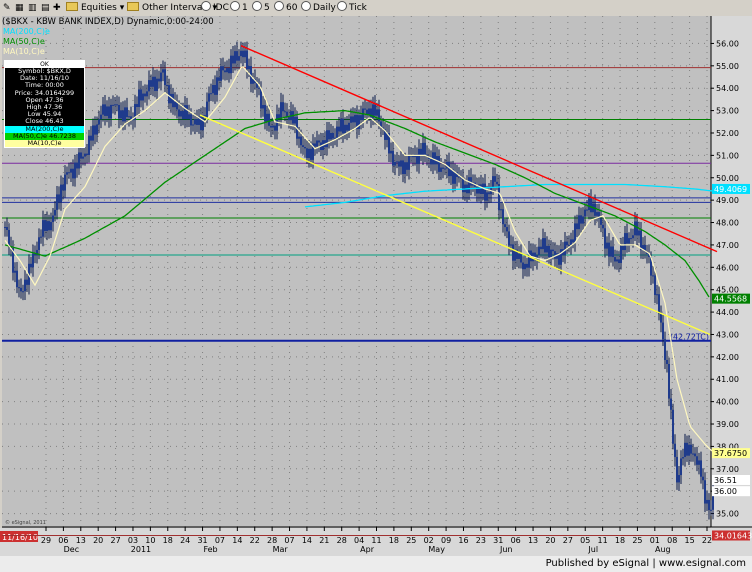 This screenshot has width=752, height=572. Describe the element at coordinates (19, 8) in the screenshot. I see `grid-icon: ▦` at that location.